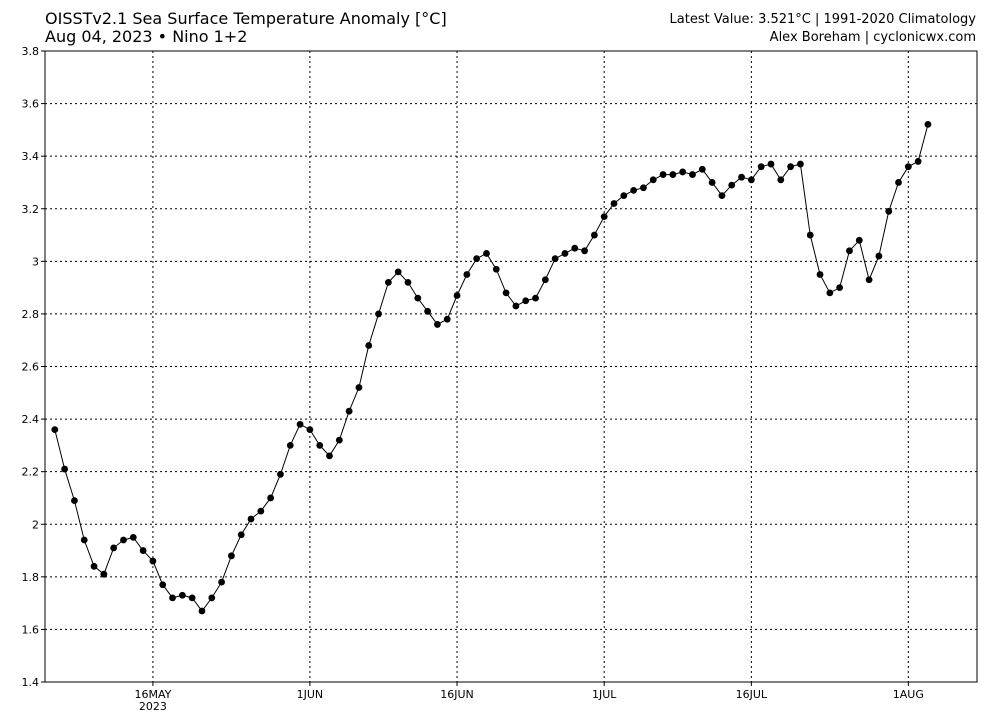 This screenshot has width=1000, height=714. What do you see at coordinates (872, 37) in the screenshot?
I see `author-credit: Alex Boreham | cyclonicwx.com` at bounding box center [872, 37].